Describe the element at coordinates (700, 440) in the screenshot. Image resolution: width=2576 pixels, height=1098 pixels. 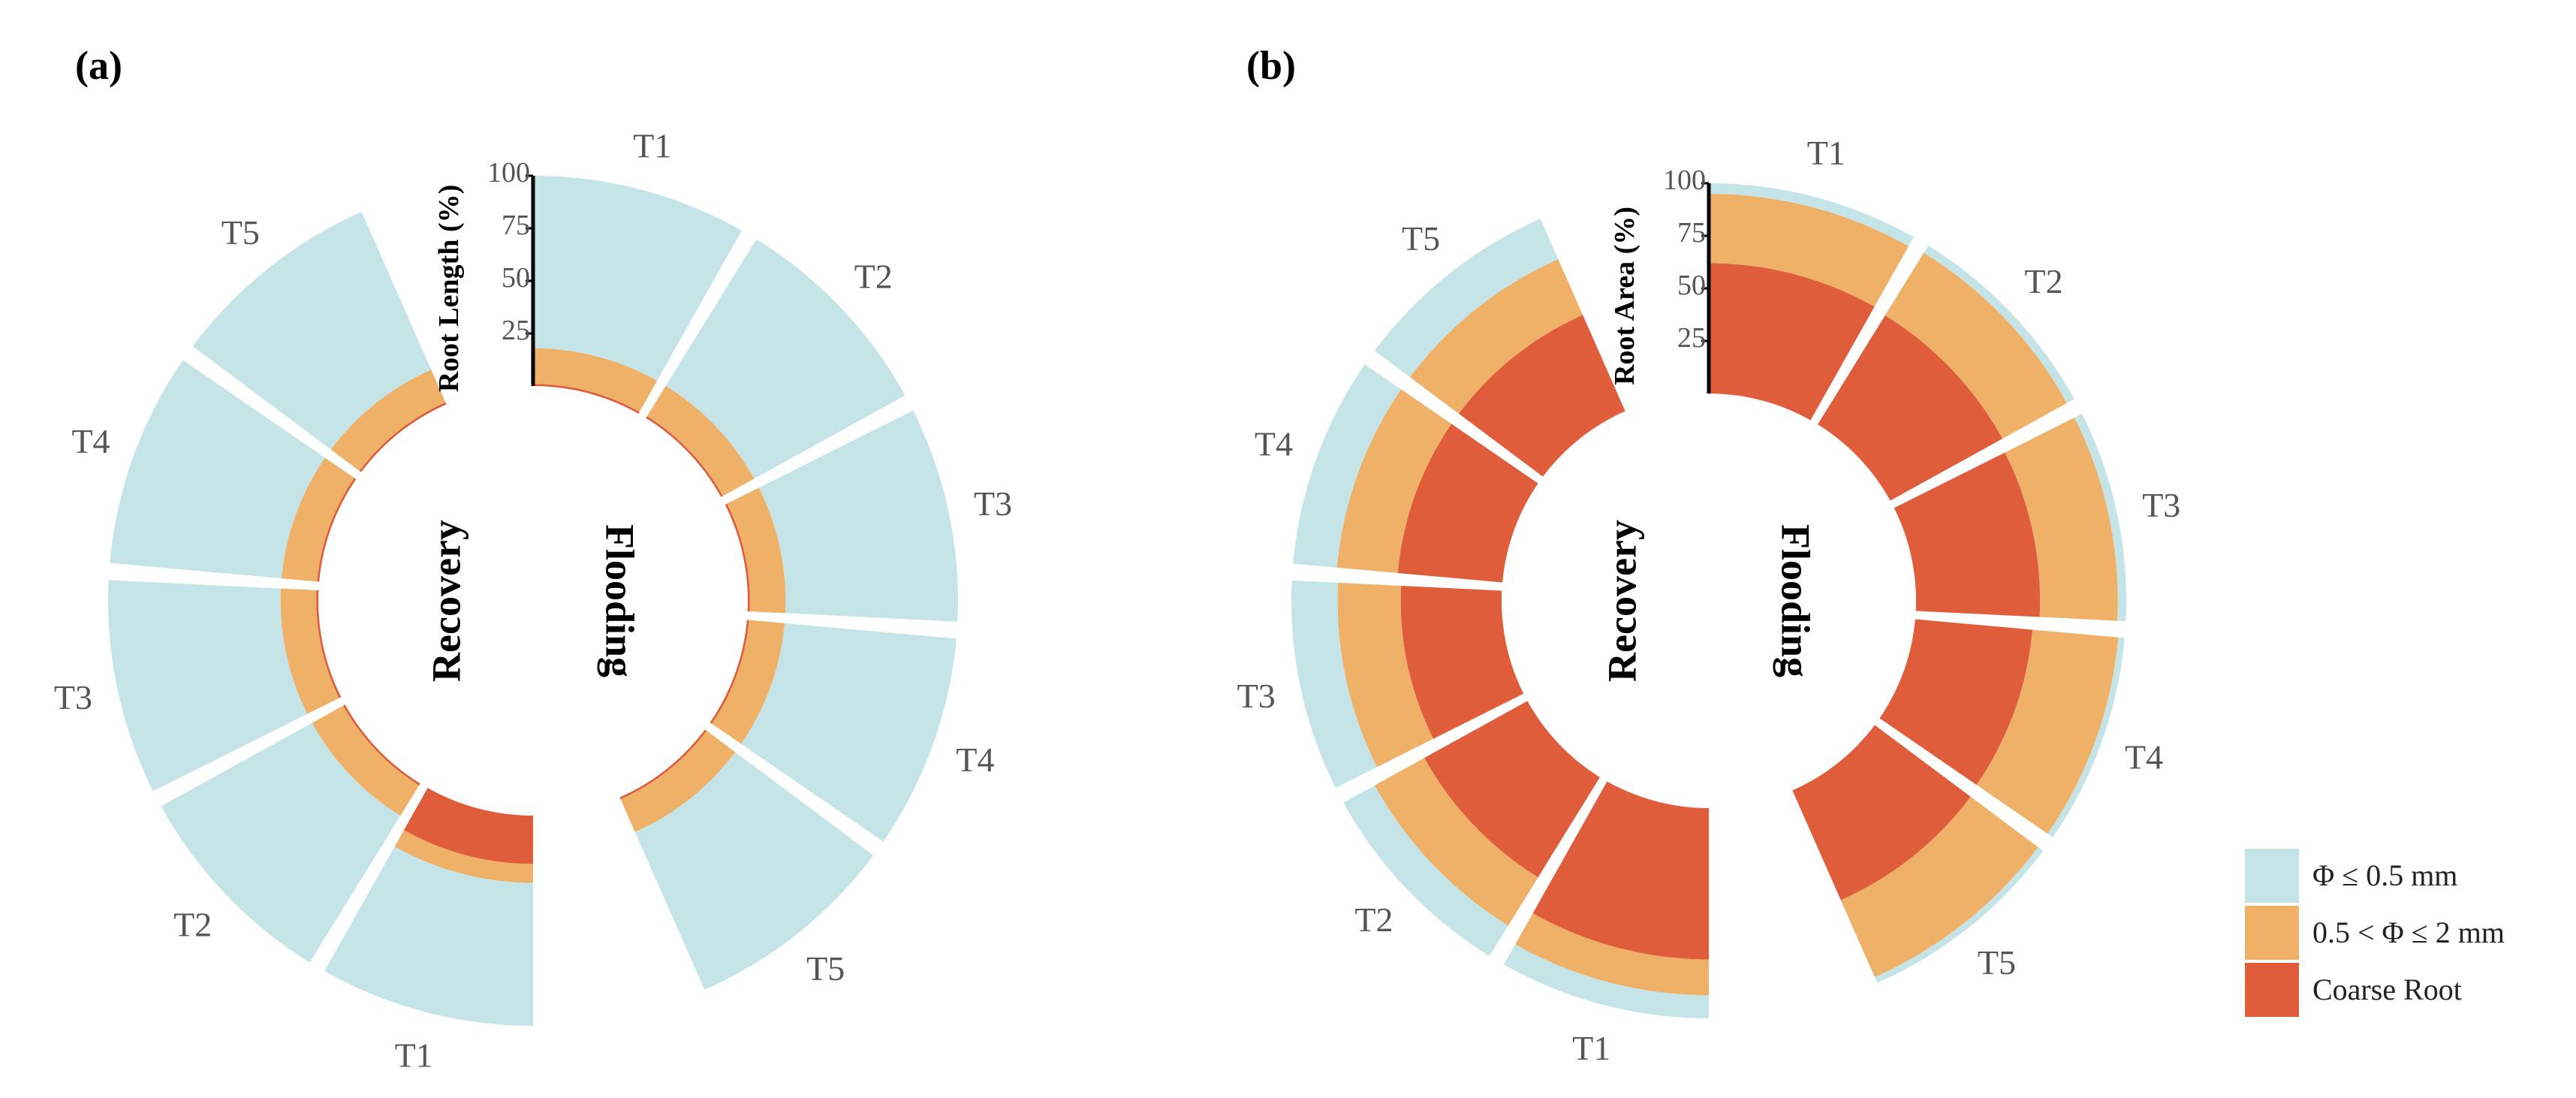
I see `segment-medium-root-flooding-t2` at that location.